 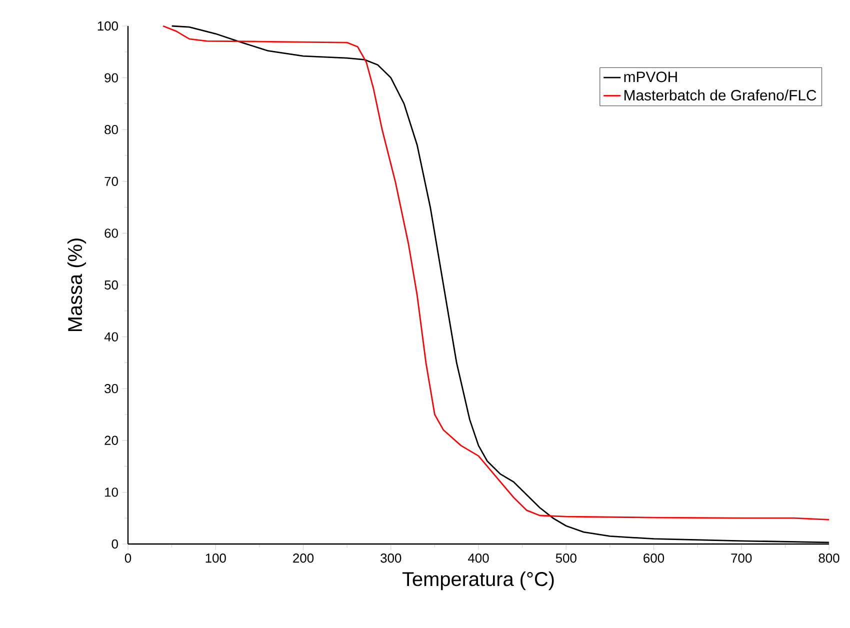 What do you see at coordinates (111, 389) in the screenshot?
I see `y-tick-label: 30` at bounding box center [111, 389].